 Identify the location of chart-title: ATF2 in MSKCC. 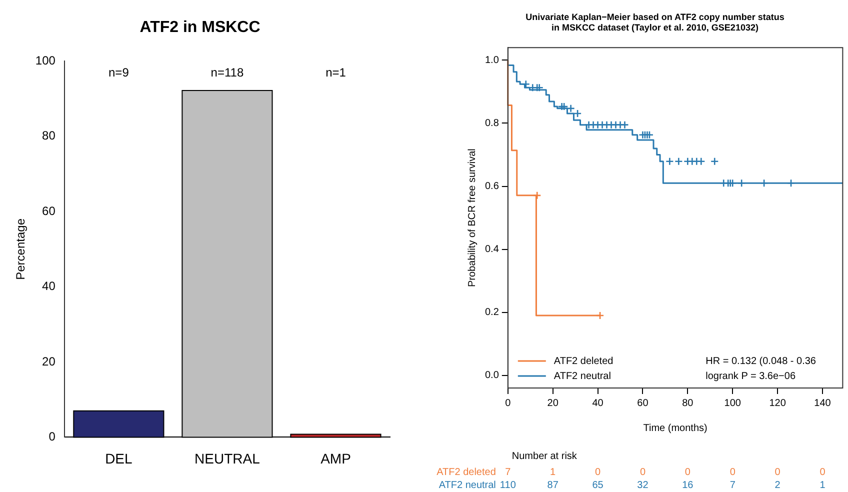
(200, 27).